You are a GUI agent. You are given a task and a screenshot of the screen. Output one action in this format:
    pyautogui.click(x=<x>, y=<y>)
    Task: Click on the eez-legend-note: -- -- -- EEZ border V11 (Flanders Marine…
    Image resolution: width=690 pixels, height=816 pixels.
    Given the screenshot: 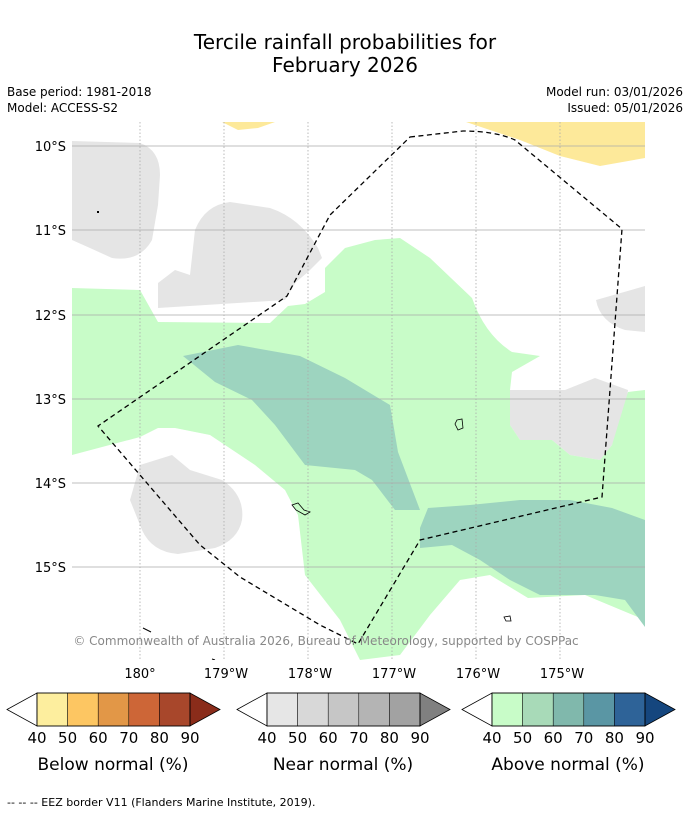 What is the action you would take?
    pyautogui.click(x=161, y=802)
    